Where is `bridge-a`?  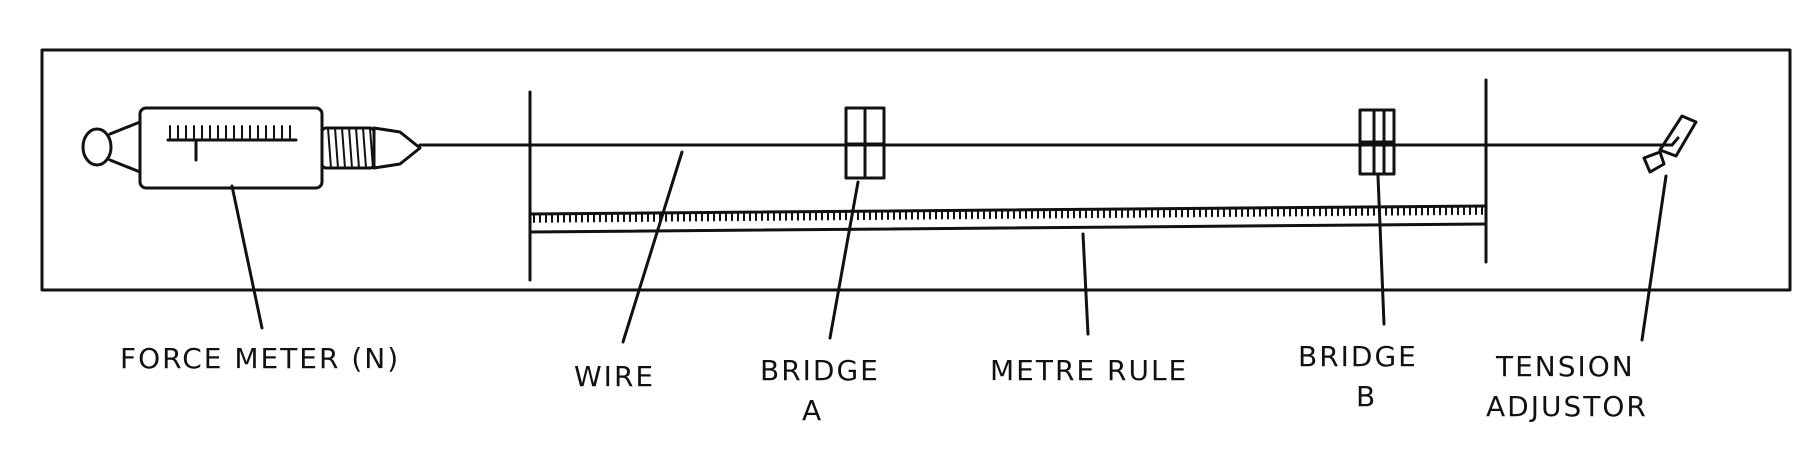 bridge-a is located at coordinates (865, 143).